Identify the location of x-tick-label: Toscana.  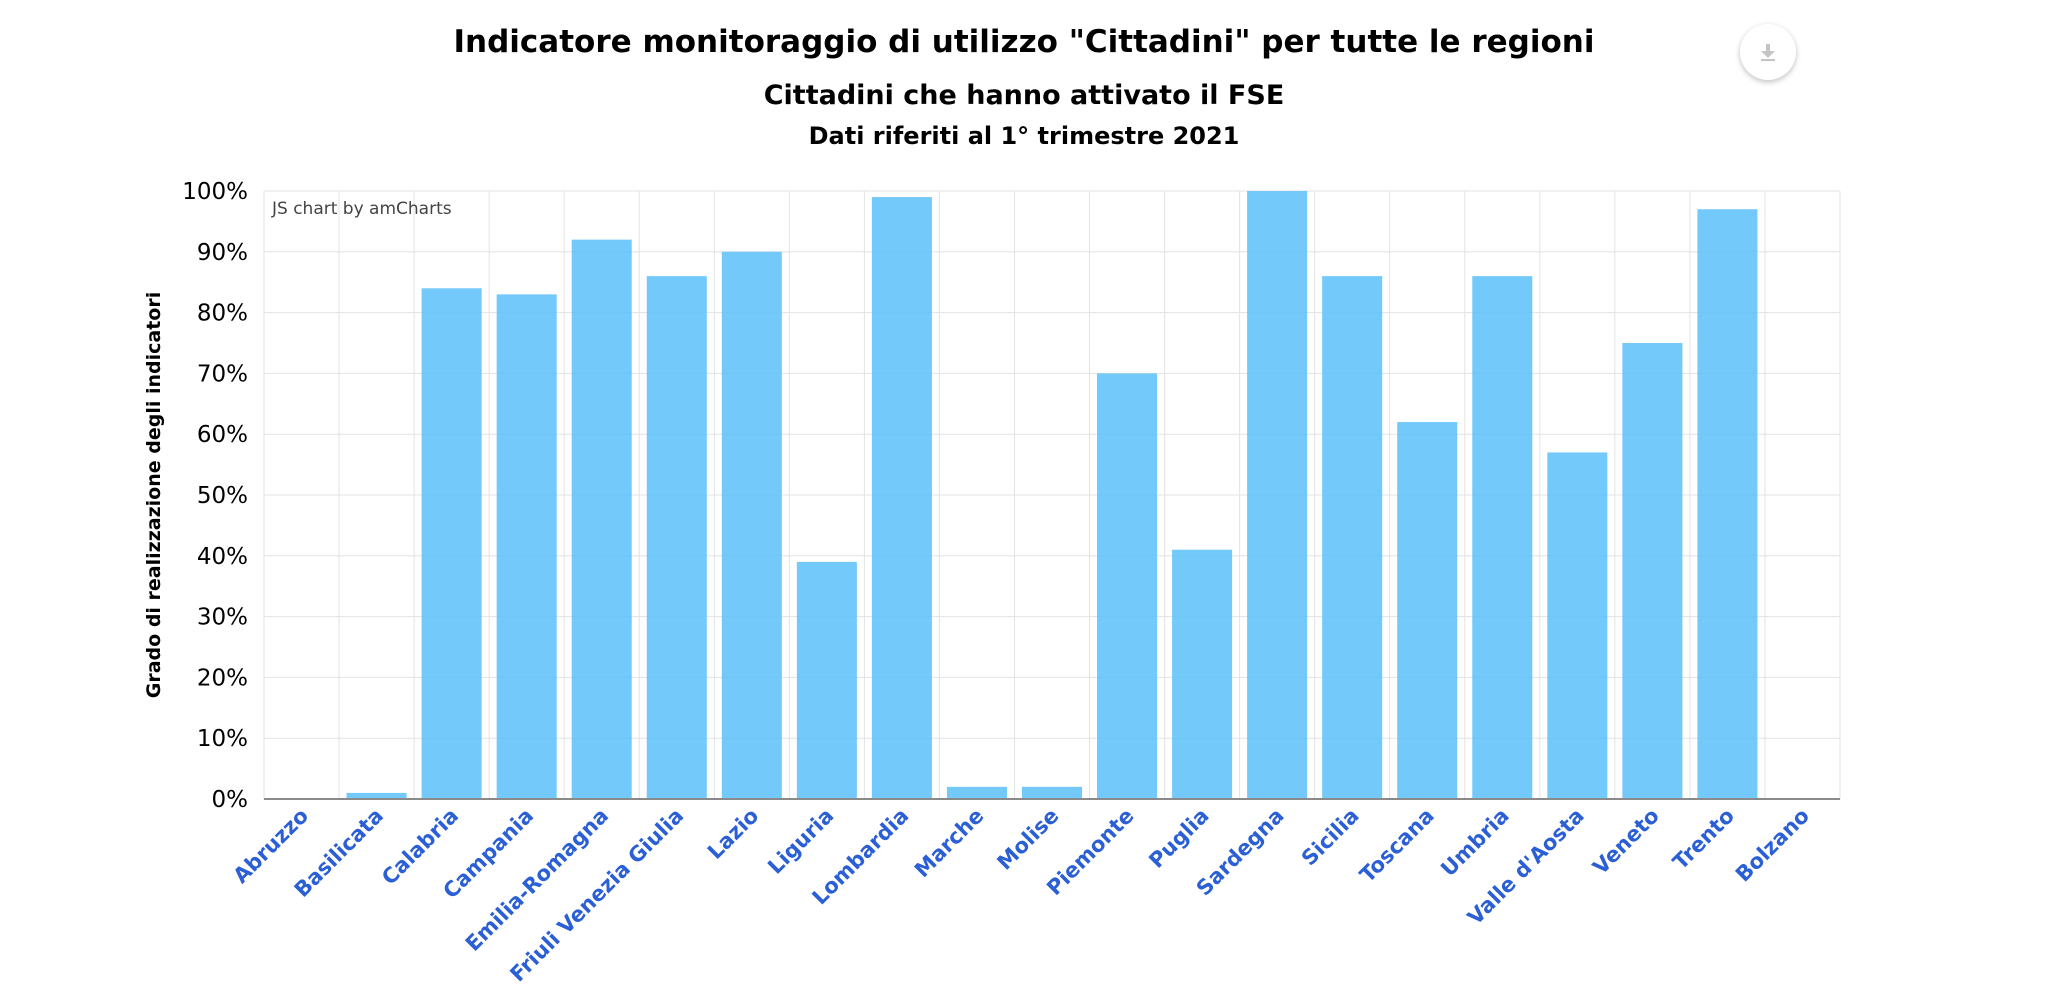
(1397, 846).